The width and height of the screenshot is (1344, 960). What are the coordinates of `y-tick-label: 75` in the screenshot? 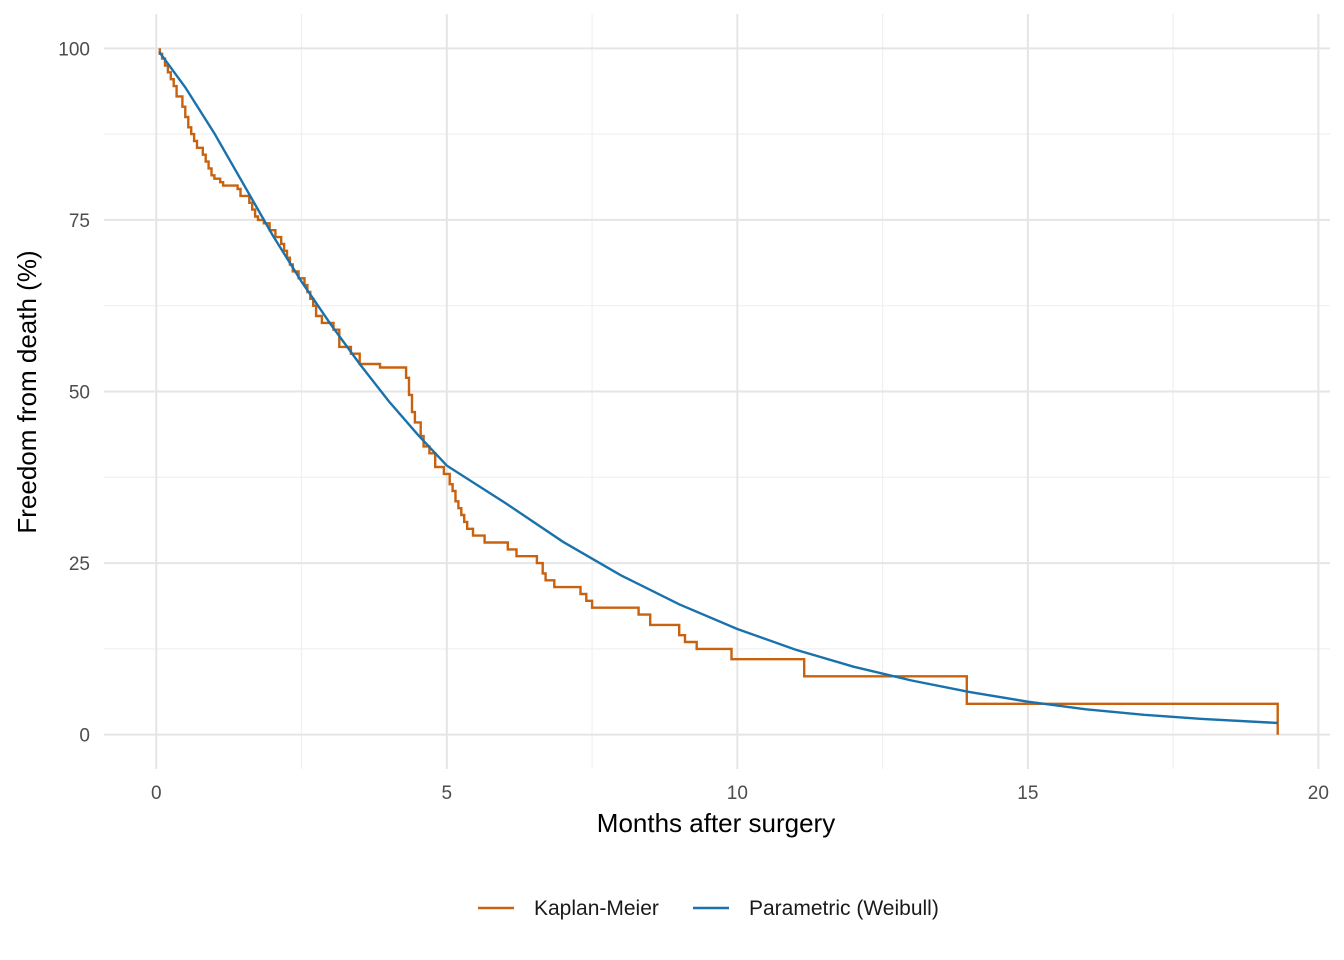 It's located at (79, 221).